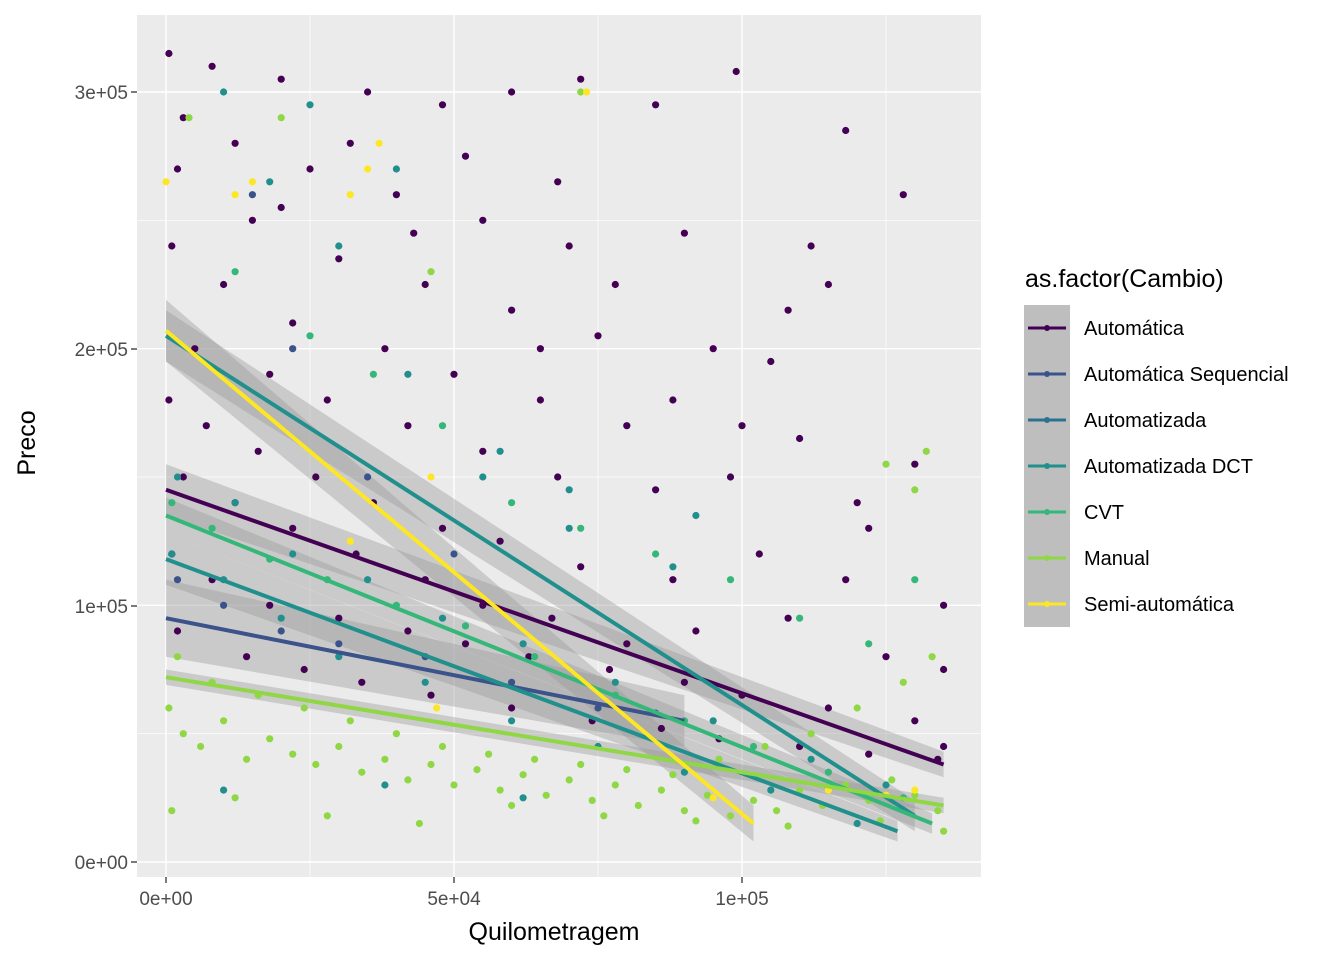 The height and width of the screenshot is (960, 1344). Describe the element at coordinates (101, 863) in the screenshot. I see `y-tick-label: 0e+00` at that location.